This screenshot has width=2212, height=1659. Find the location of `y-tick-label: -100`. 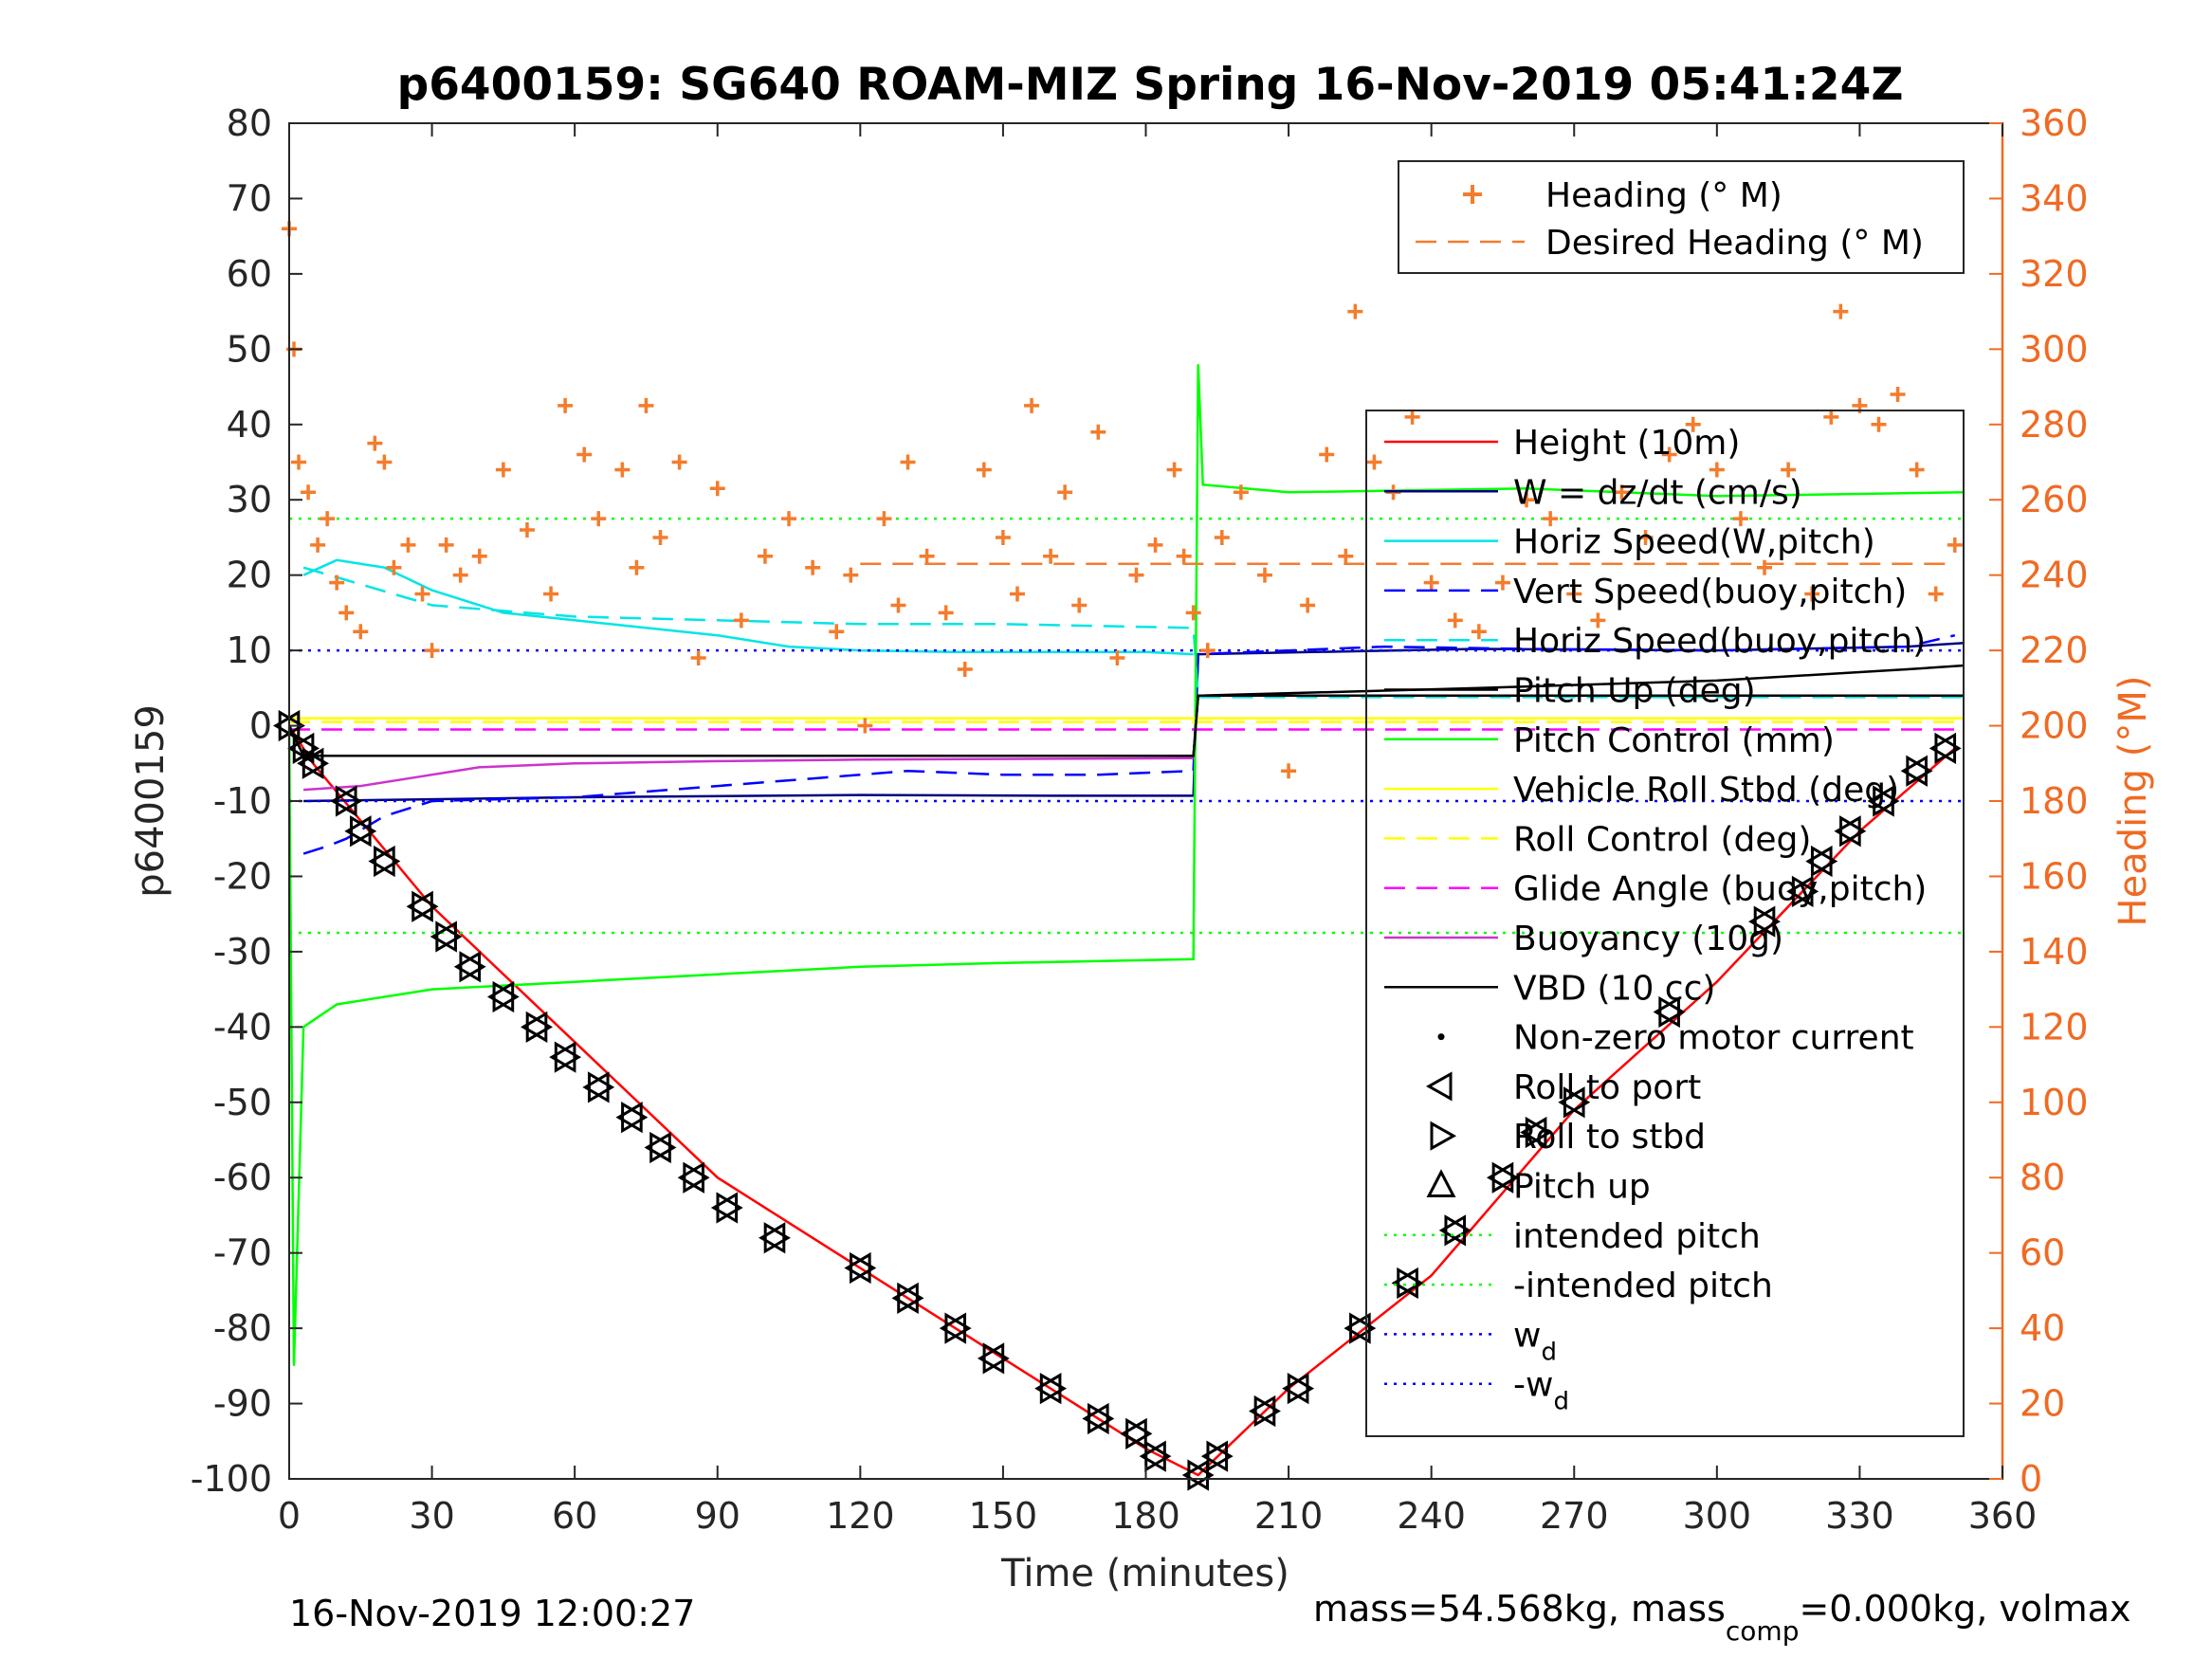

y-tick-label: -100 is located at coordinates (231, 1479).